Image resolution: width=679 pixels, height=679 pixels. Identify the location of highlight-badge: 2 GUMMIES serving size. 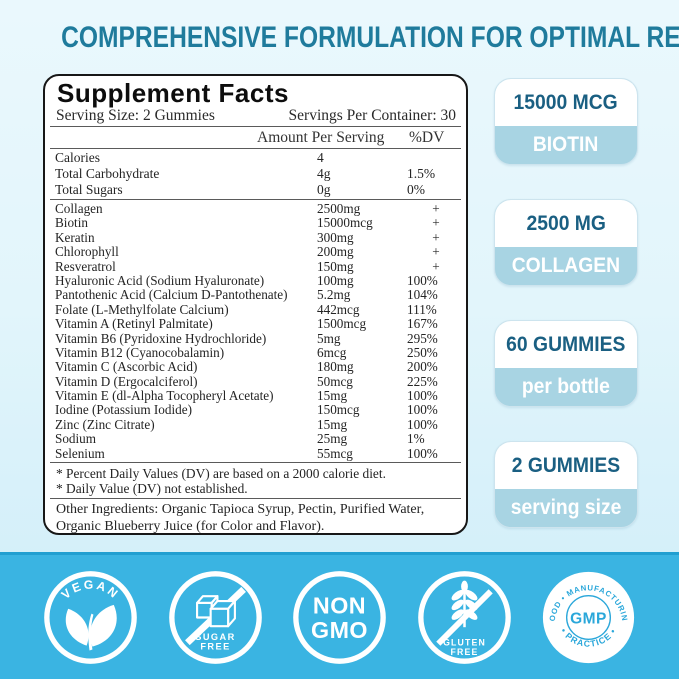
(566, 484).